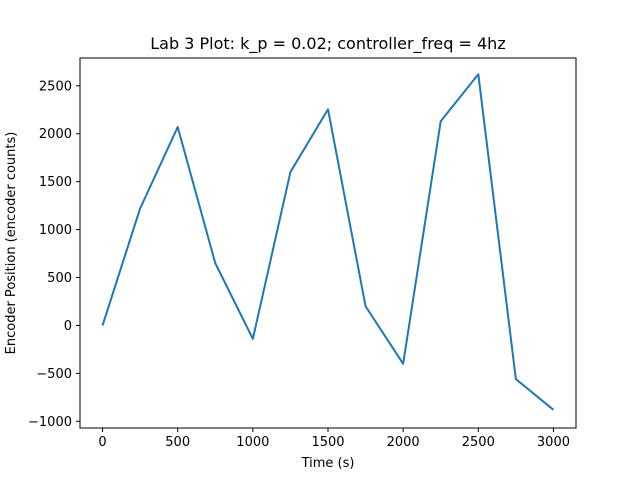  I want to click on y-tick-label: 1000, so click(55, 230).